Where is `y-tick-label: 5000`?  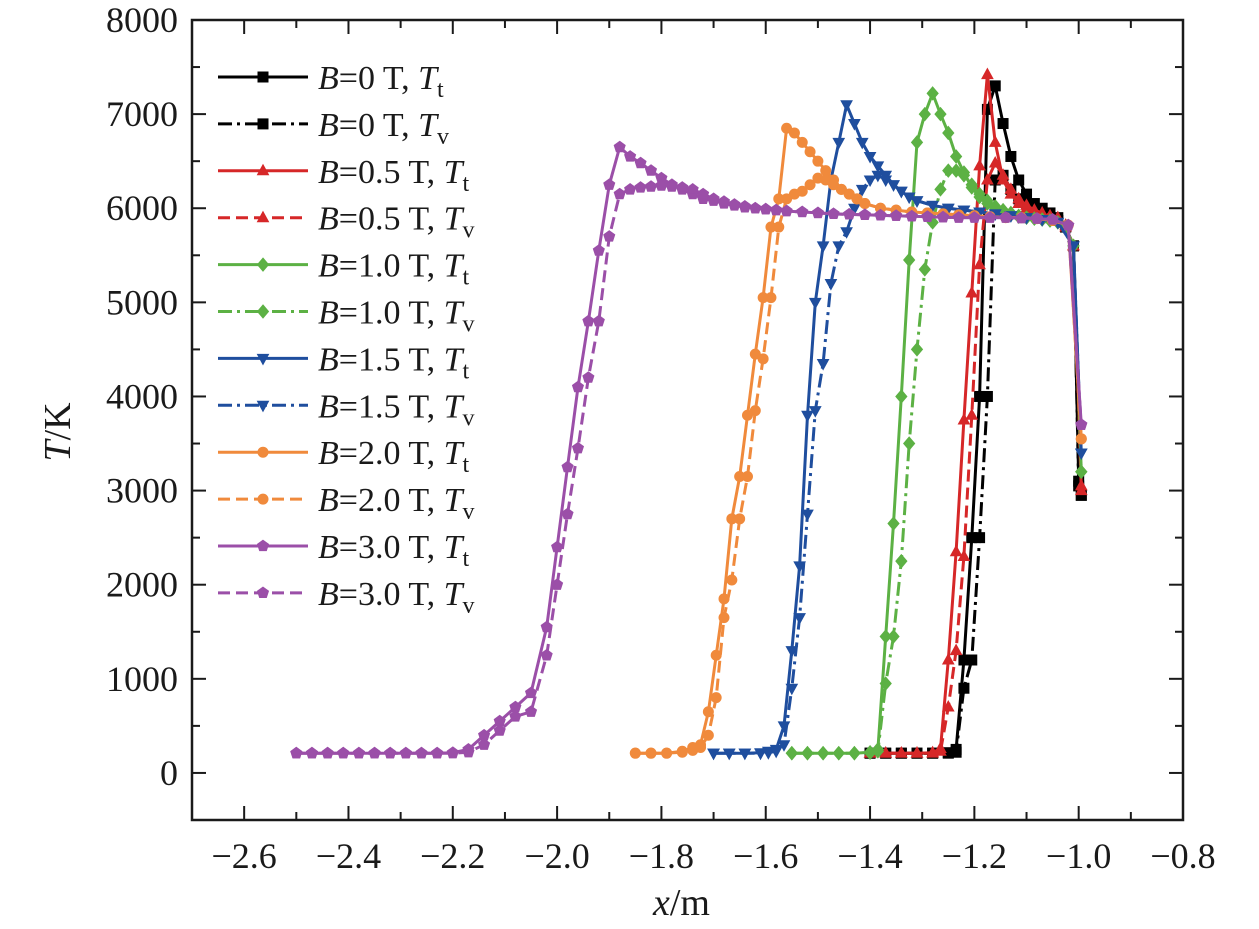 y-tick-label: 5000 is located at coordinates (142, 302).